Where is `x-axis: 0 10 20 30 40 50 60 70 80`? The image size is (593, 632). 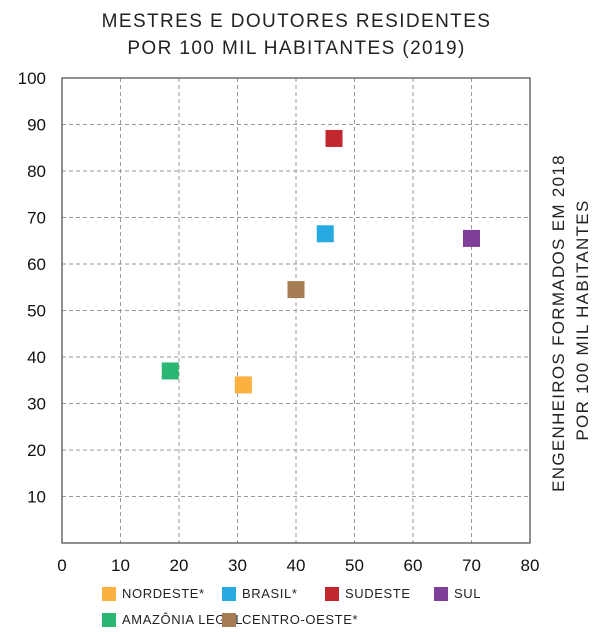 x-axis: 0 10 20 30 40 50 60 70 80 is located at coordinates (298, 565).